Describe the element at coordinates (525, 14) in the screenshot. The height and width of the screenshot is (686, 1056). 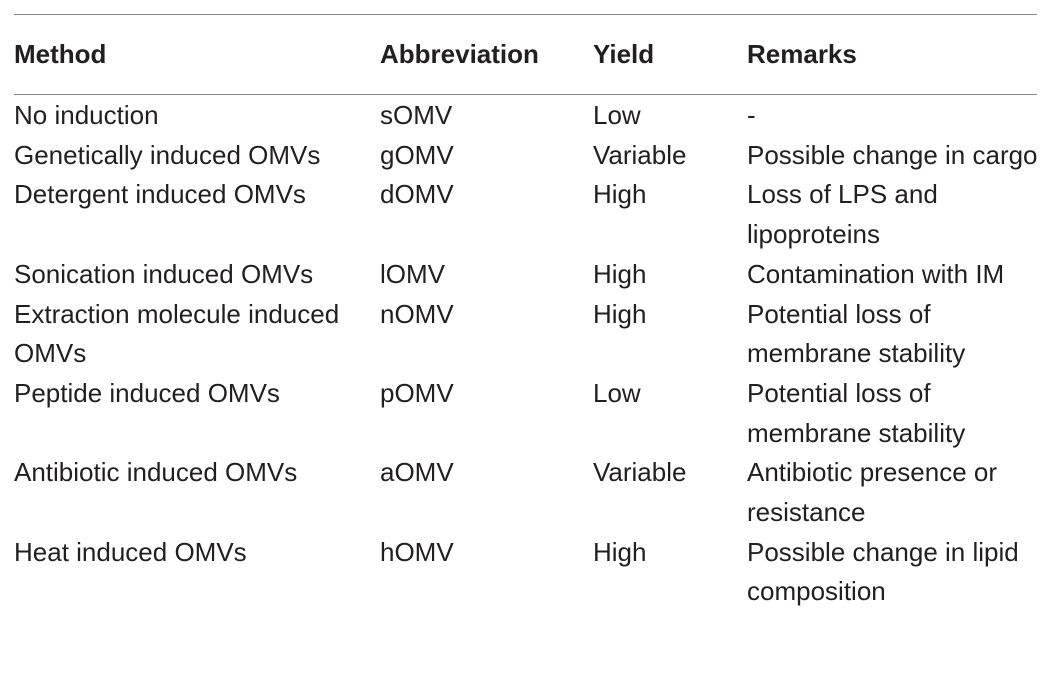
I see `table-top-rule` at that location.